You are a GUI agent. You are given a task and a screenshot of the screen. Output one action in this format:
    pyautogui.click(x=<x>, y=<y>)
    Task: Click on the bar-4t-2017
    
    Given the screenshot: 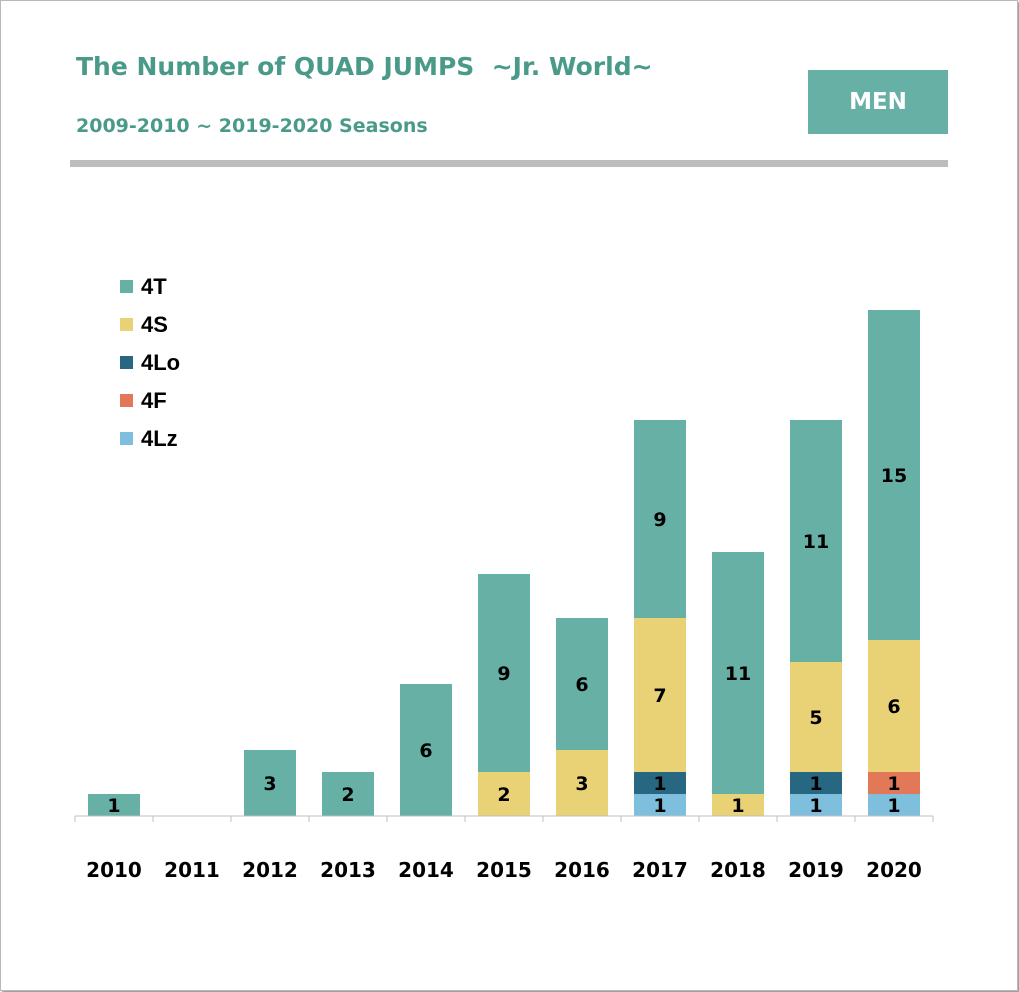 What is the action you would take?
    pyautogui.click(x=660, y=519)
    